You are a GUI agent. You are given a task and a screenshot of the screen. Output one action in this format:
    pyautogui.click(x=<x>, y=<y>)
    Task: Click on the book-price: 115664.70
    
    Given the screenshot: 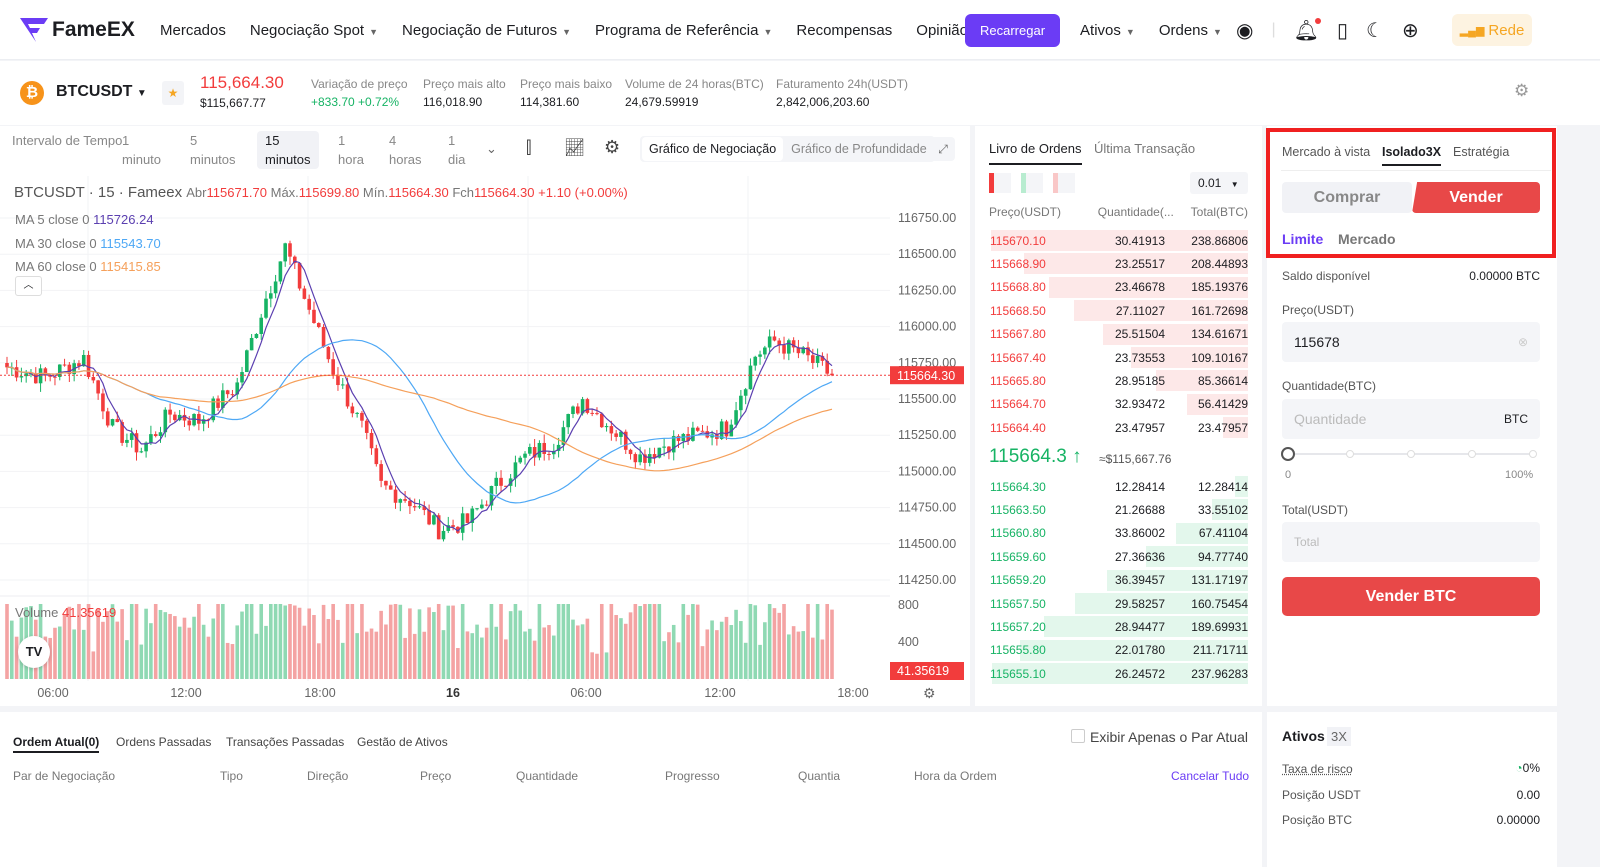 What is the action you would take?
    pyautogui.click(x=1018, y=404)
    